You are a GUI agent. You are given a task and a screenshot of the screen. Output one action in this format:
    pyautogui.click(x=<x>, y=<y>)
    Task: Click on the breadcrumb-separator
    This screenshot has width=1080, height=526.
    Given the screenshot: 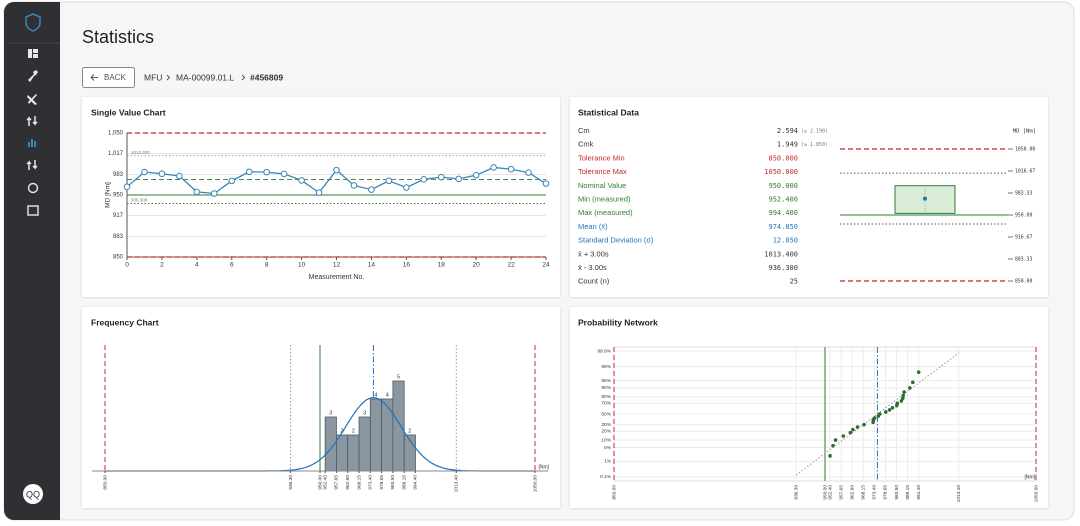 What is the action you would take?
    pyautogui.click(x=243, y=77)
    